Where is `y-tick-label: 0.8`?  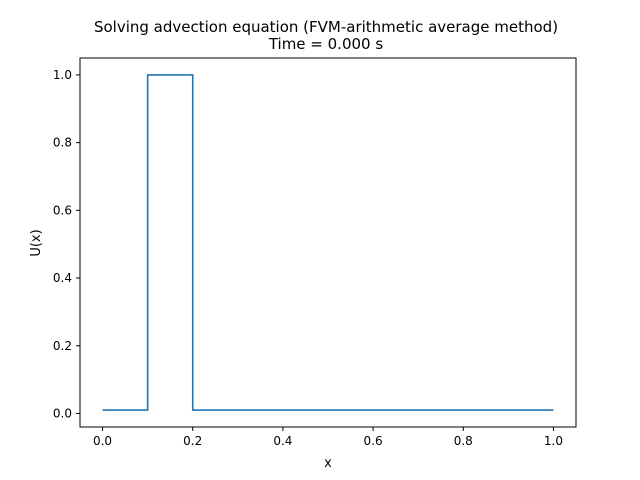 y-tick-label: 0.8 is located at coordinates (62, 143).